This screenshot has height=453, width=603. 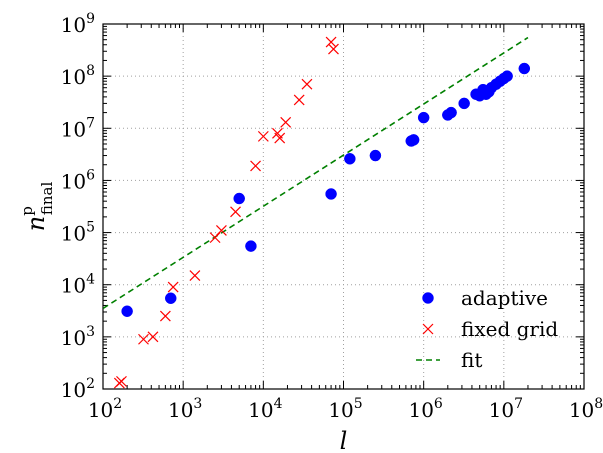 I want to click on legend-label: adaptive, so click(x=504, y=298).